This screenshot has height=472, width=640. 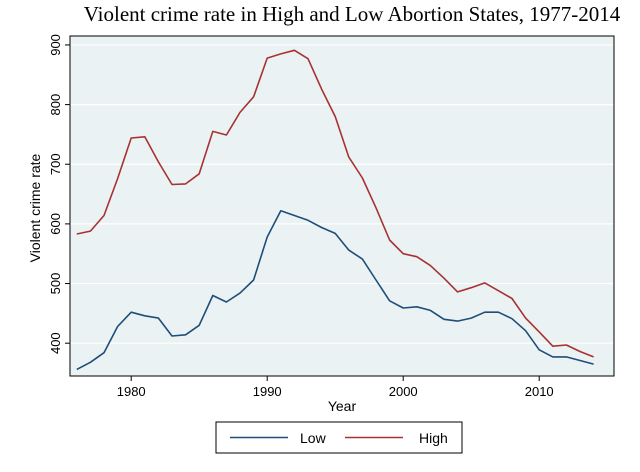 What do you see at coordinates (55, 164) in the screenshot?
I see `y-tick-label: 700` at bounding box center [55, 164].